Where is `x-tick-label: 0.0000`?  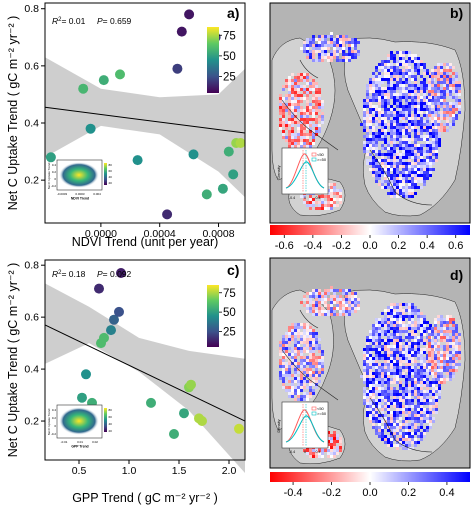
x-tick-label: 0.0000 is located at coordinates (101, 234).